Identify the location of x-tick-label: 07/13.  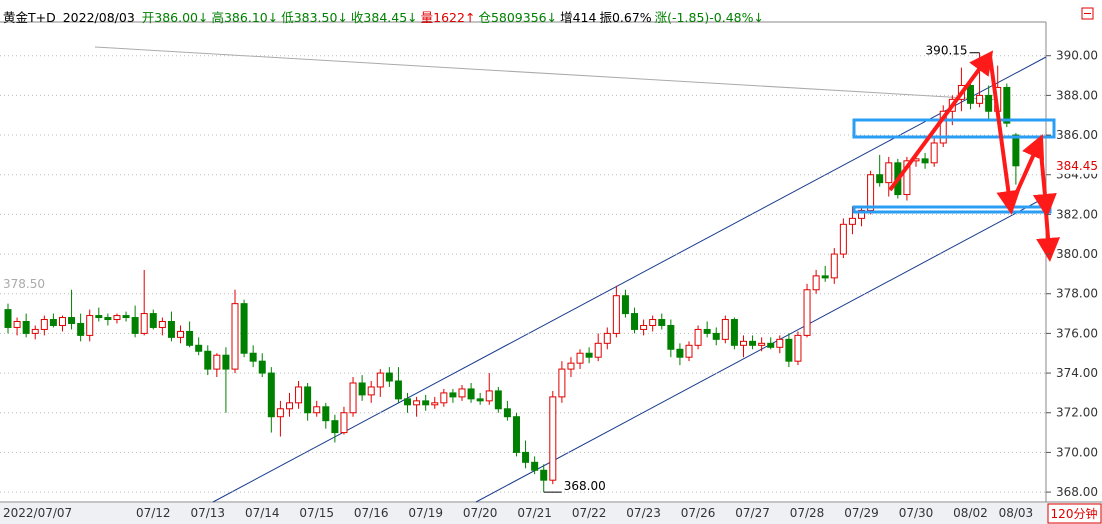
(207, 513).